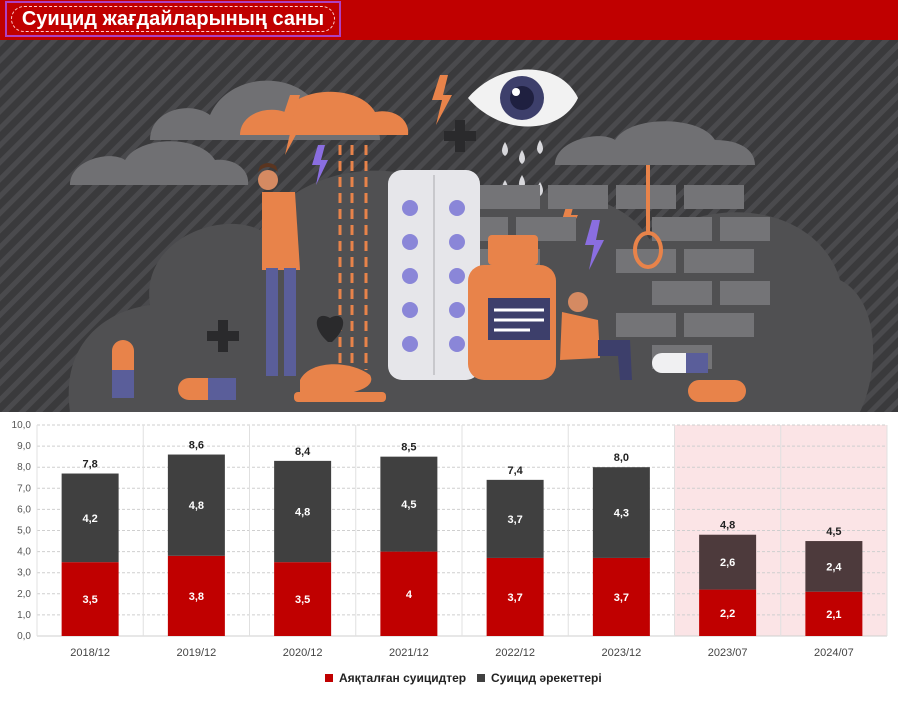 The height and width of the screenshot is (702, 898). I want to click on y-tick-label: 7,0, so click(24, 488).